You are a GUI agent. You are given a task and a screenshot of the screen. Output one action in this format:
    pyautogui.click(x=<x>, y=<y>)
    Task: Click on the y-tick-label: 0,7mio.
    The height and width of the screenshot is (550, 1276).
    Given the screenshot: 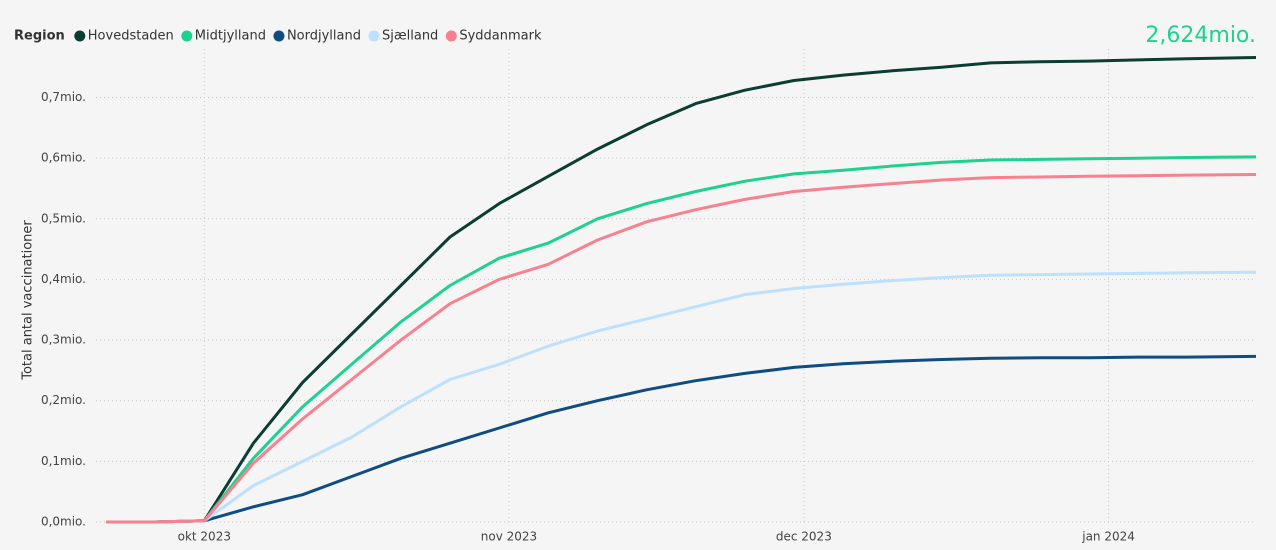 What is the action you would take?
    pyautogui.click(x=63, y=97)
    